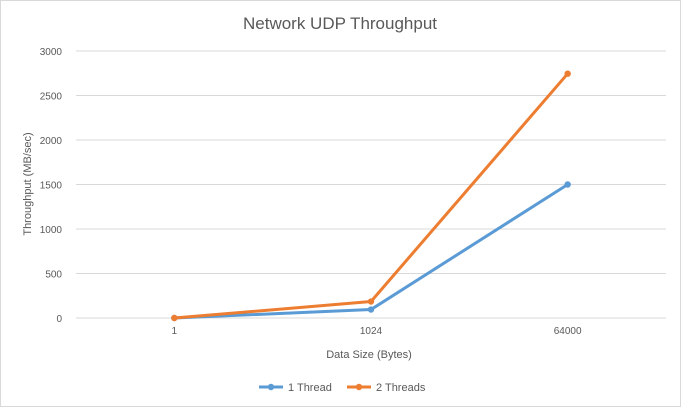  I want to click on x-tick-label: 1, so click(175, 331).